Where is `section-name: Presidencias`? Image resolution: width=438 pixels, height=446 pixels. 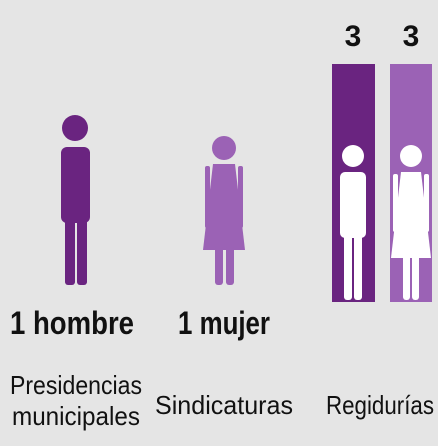 section-name: Presidencias is located at coordinates (76, 385).